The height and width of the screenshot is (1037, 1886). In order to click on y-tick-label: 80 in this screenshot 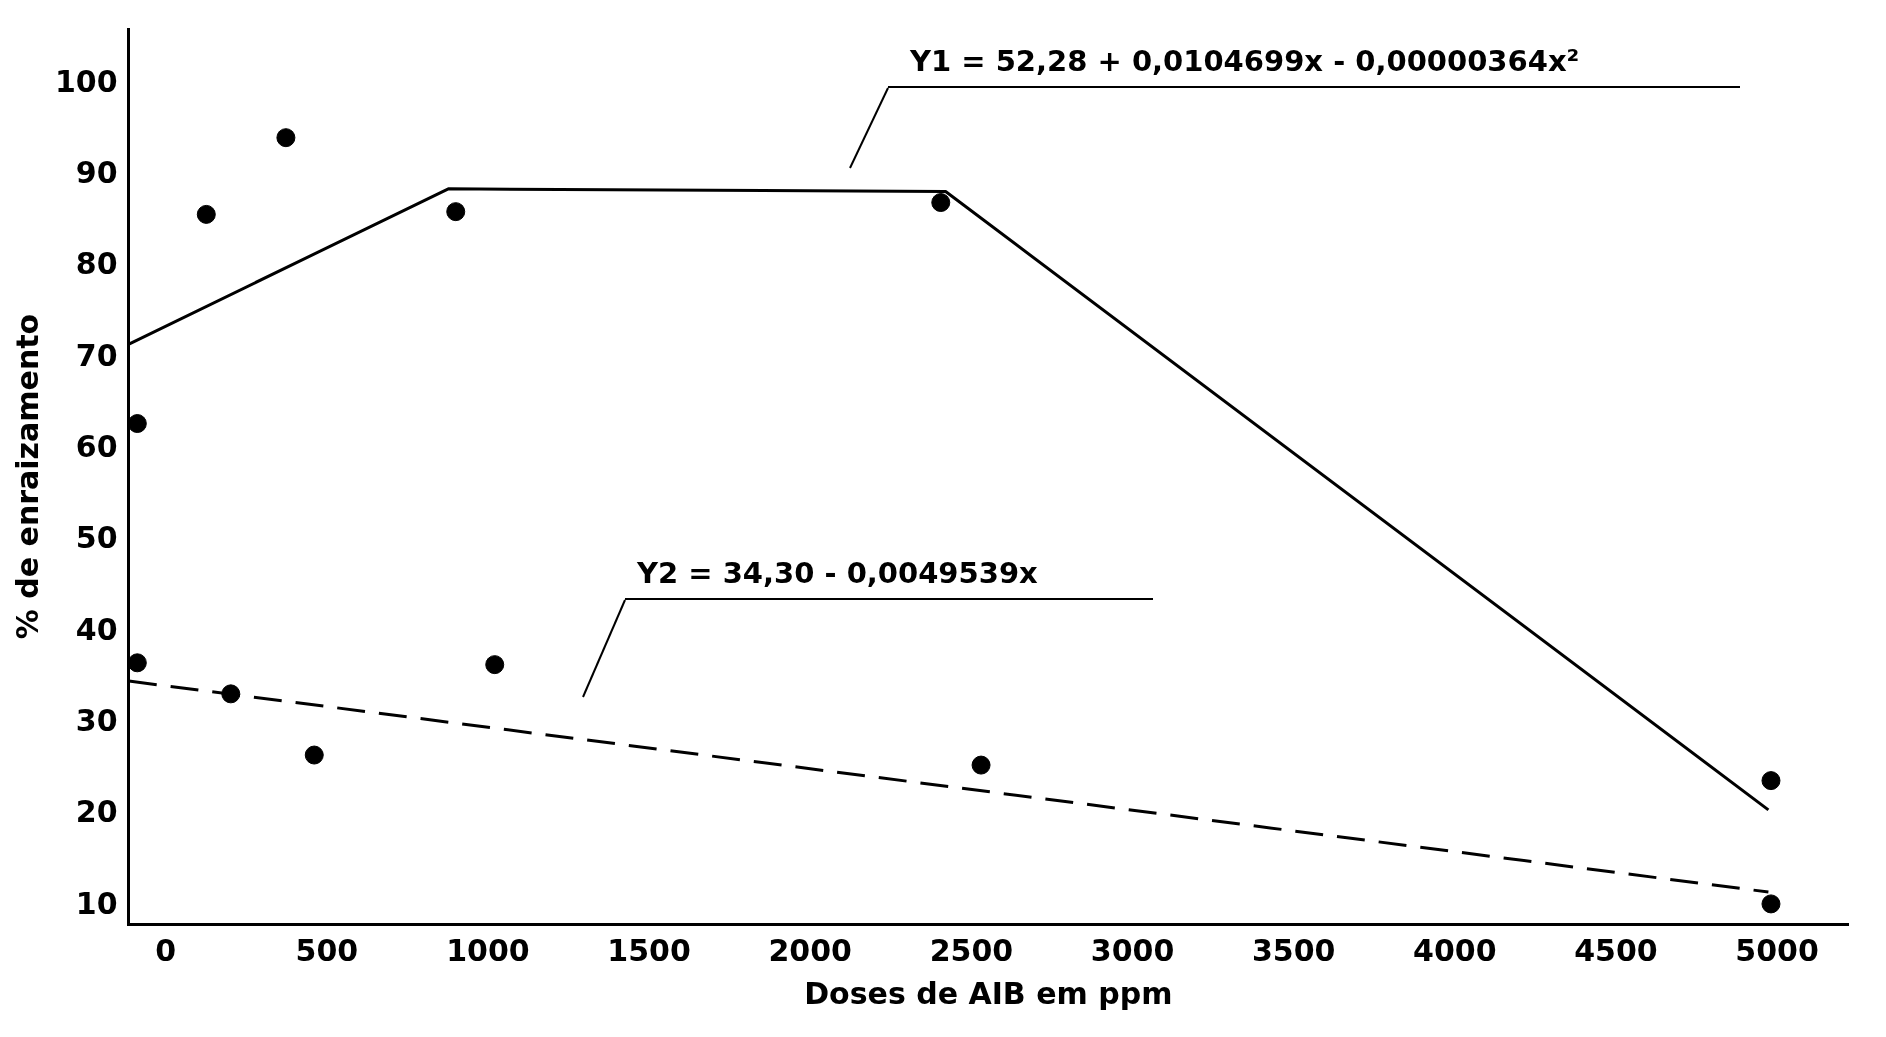, I will do `click(96, 264)`.